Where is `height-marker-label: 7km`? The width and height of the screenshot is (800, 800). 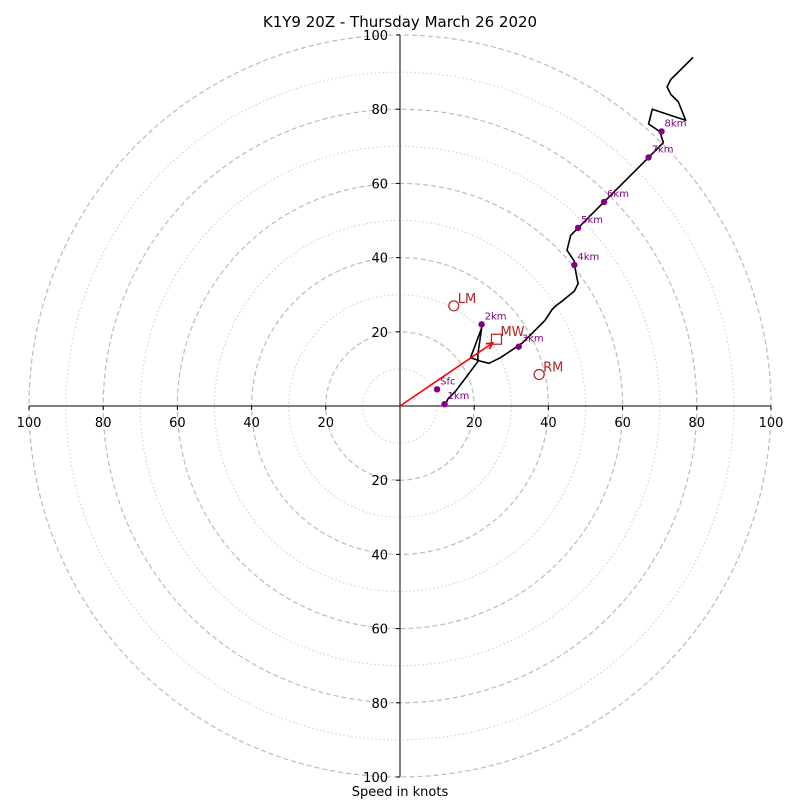
height-marker-label: 7km is located at coordinates (663, 149).